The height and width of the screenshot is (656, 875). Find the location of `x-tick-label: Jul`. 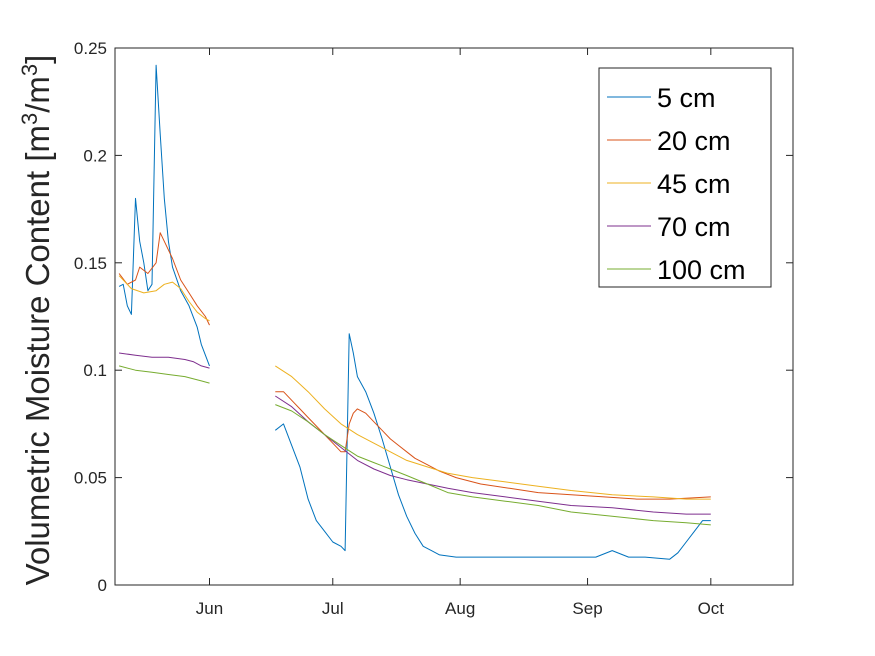

x-tick-label: Jul is located at coordinates (333, 608).